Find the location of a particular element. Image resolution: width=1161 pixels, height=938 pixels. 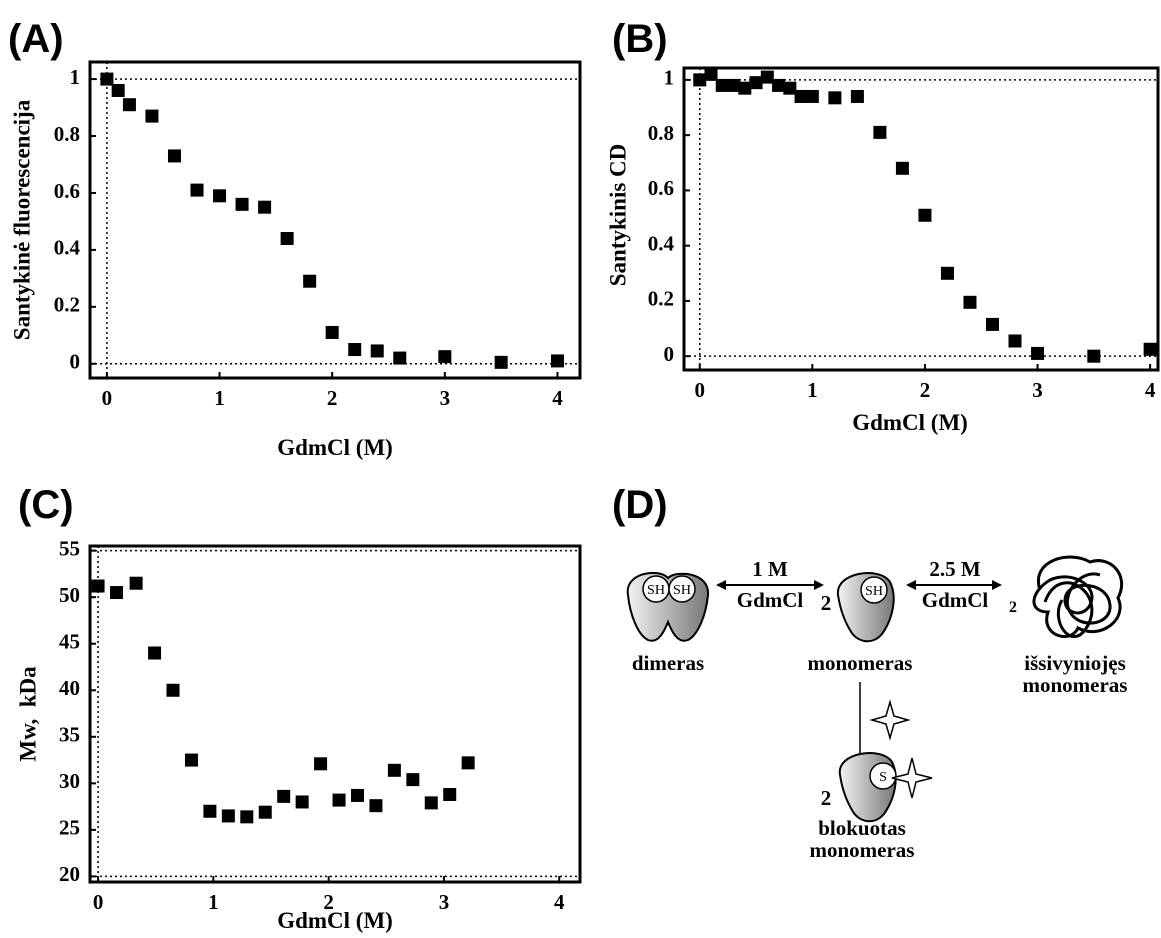

unfolded-label: išsivyniojęs is located at coordinates (1075, 663).